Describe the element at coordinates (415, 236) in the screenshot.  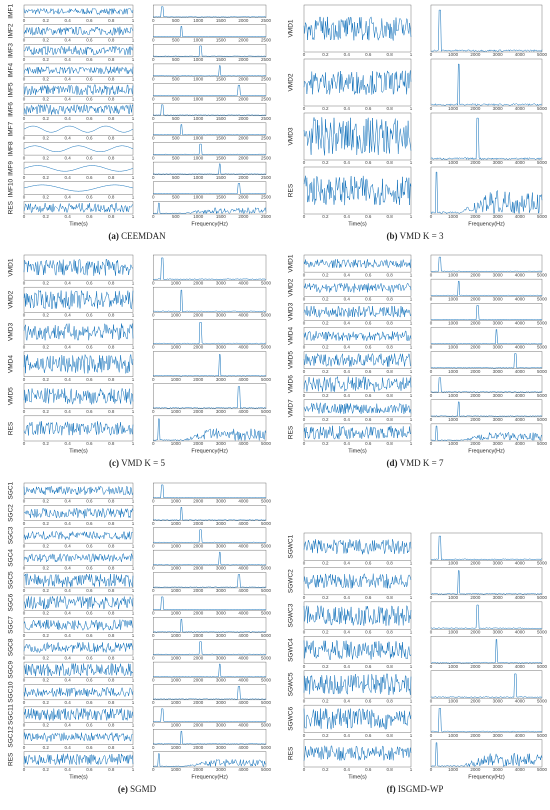
I see `caption: (b) VMD K = 3` at that location.